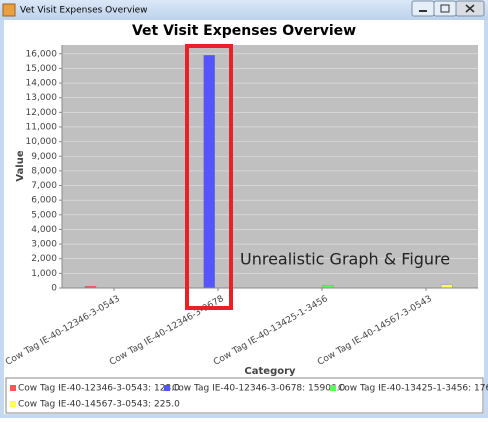  Describe the element at coordinates (244, 31) in the screenshot. I see `chart-title: Vet Visit Expenses Overview` at that location.